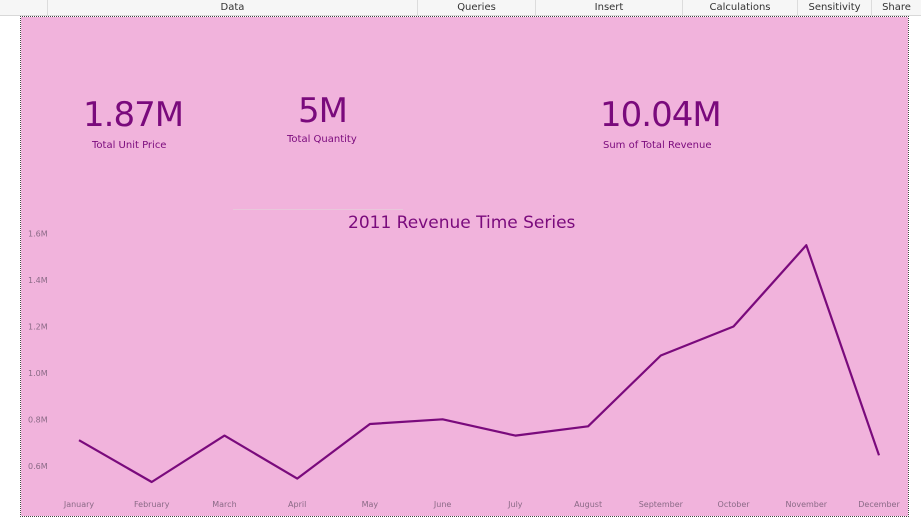  What do you see at coordinates (38, 373) in the screenshot?
I see `y-tick-label: 1.0M` at bounding box center [38, 373].